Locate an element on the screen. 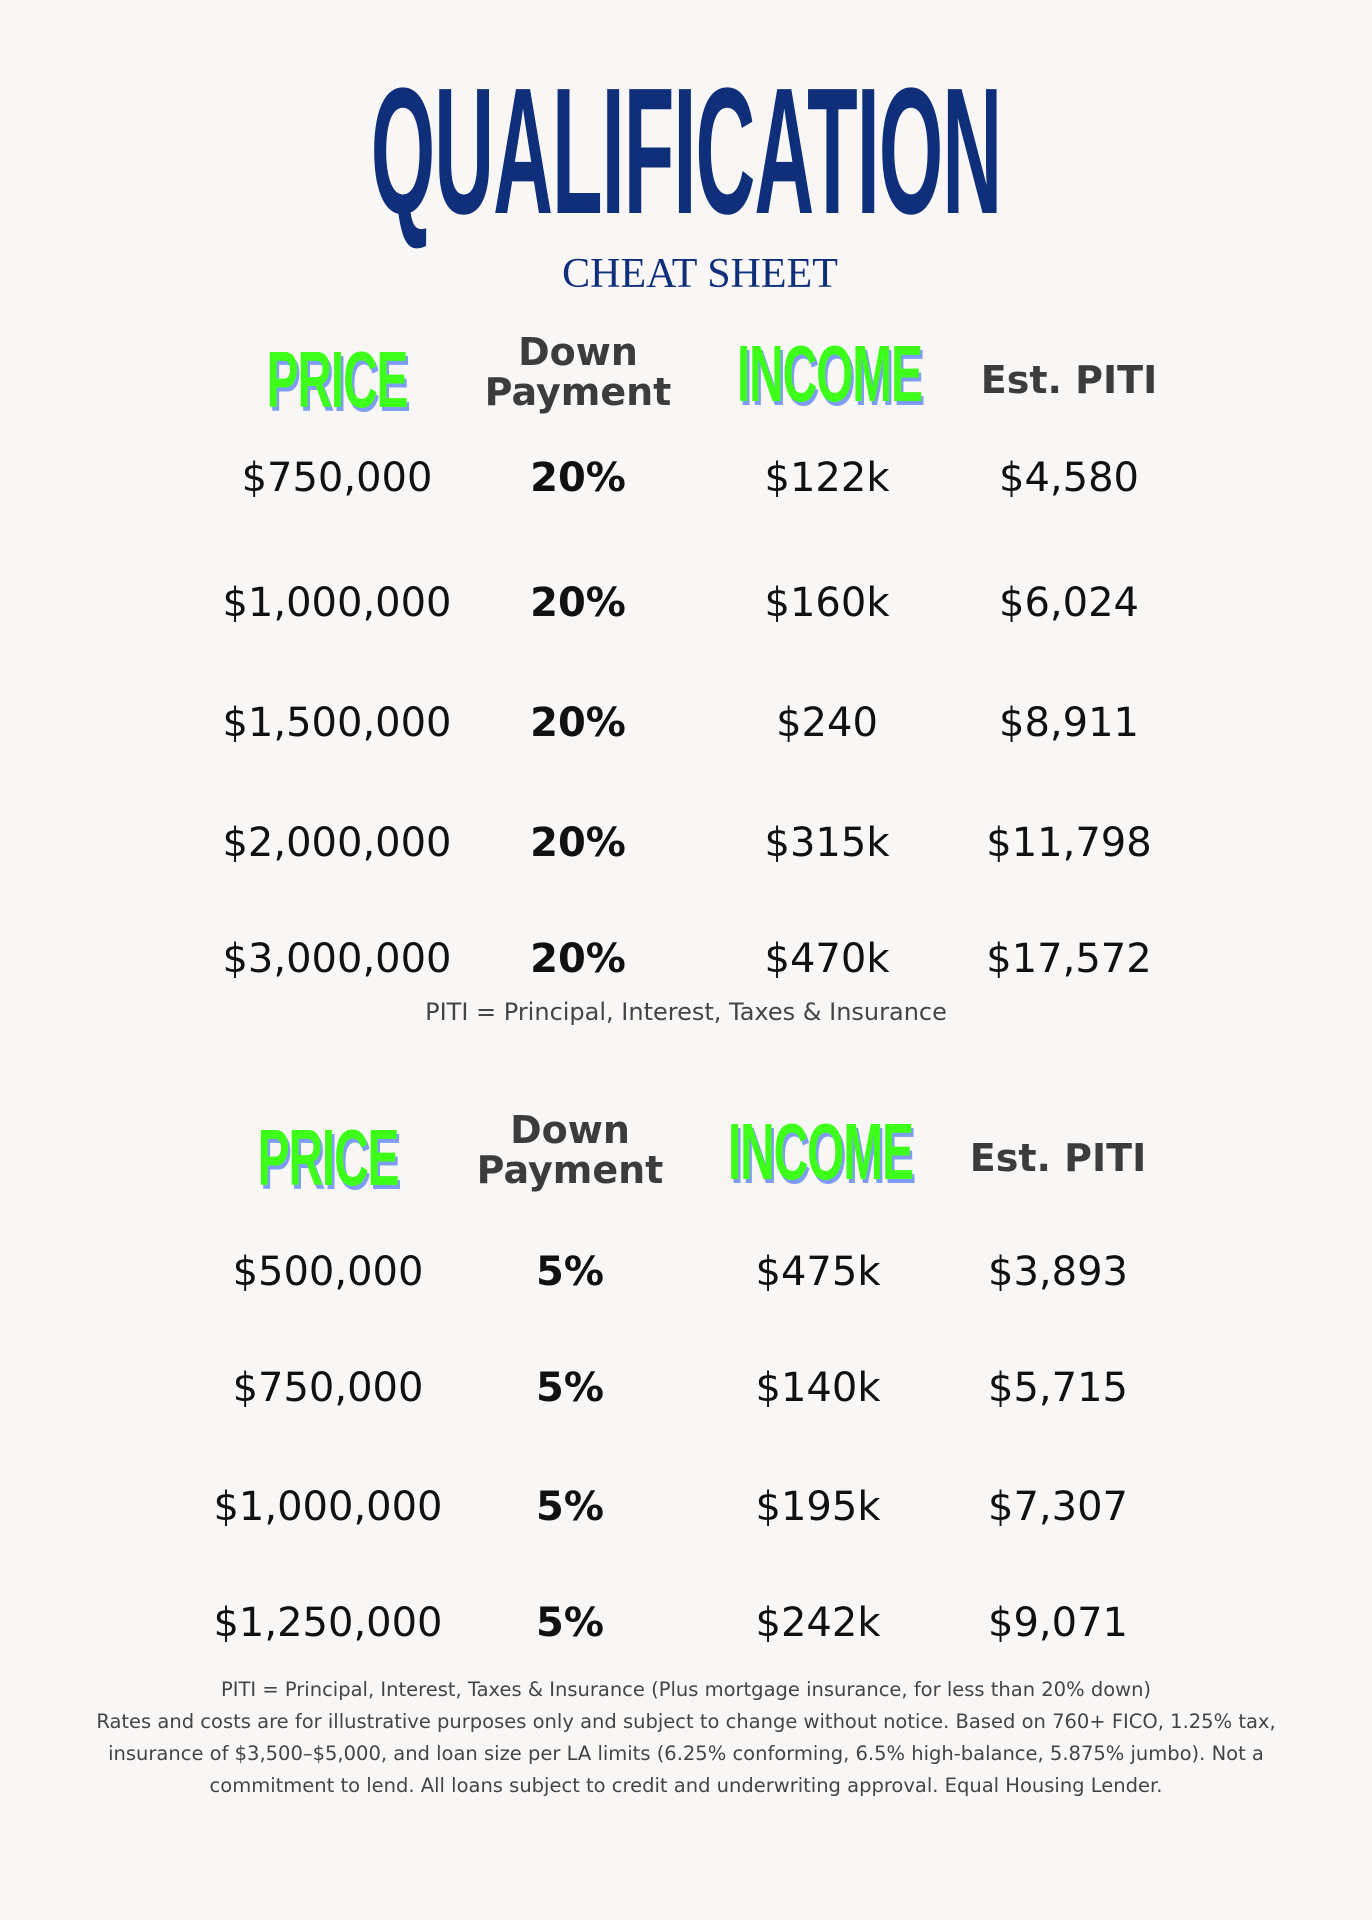  est-piti-cell: $17,572 is located at coordinates (1069, 959).